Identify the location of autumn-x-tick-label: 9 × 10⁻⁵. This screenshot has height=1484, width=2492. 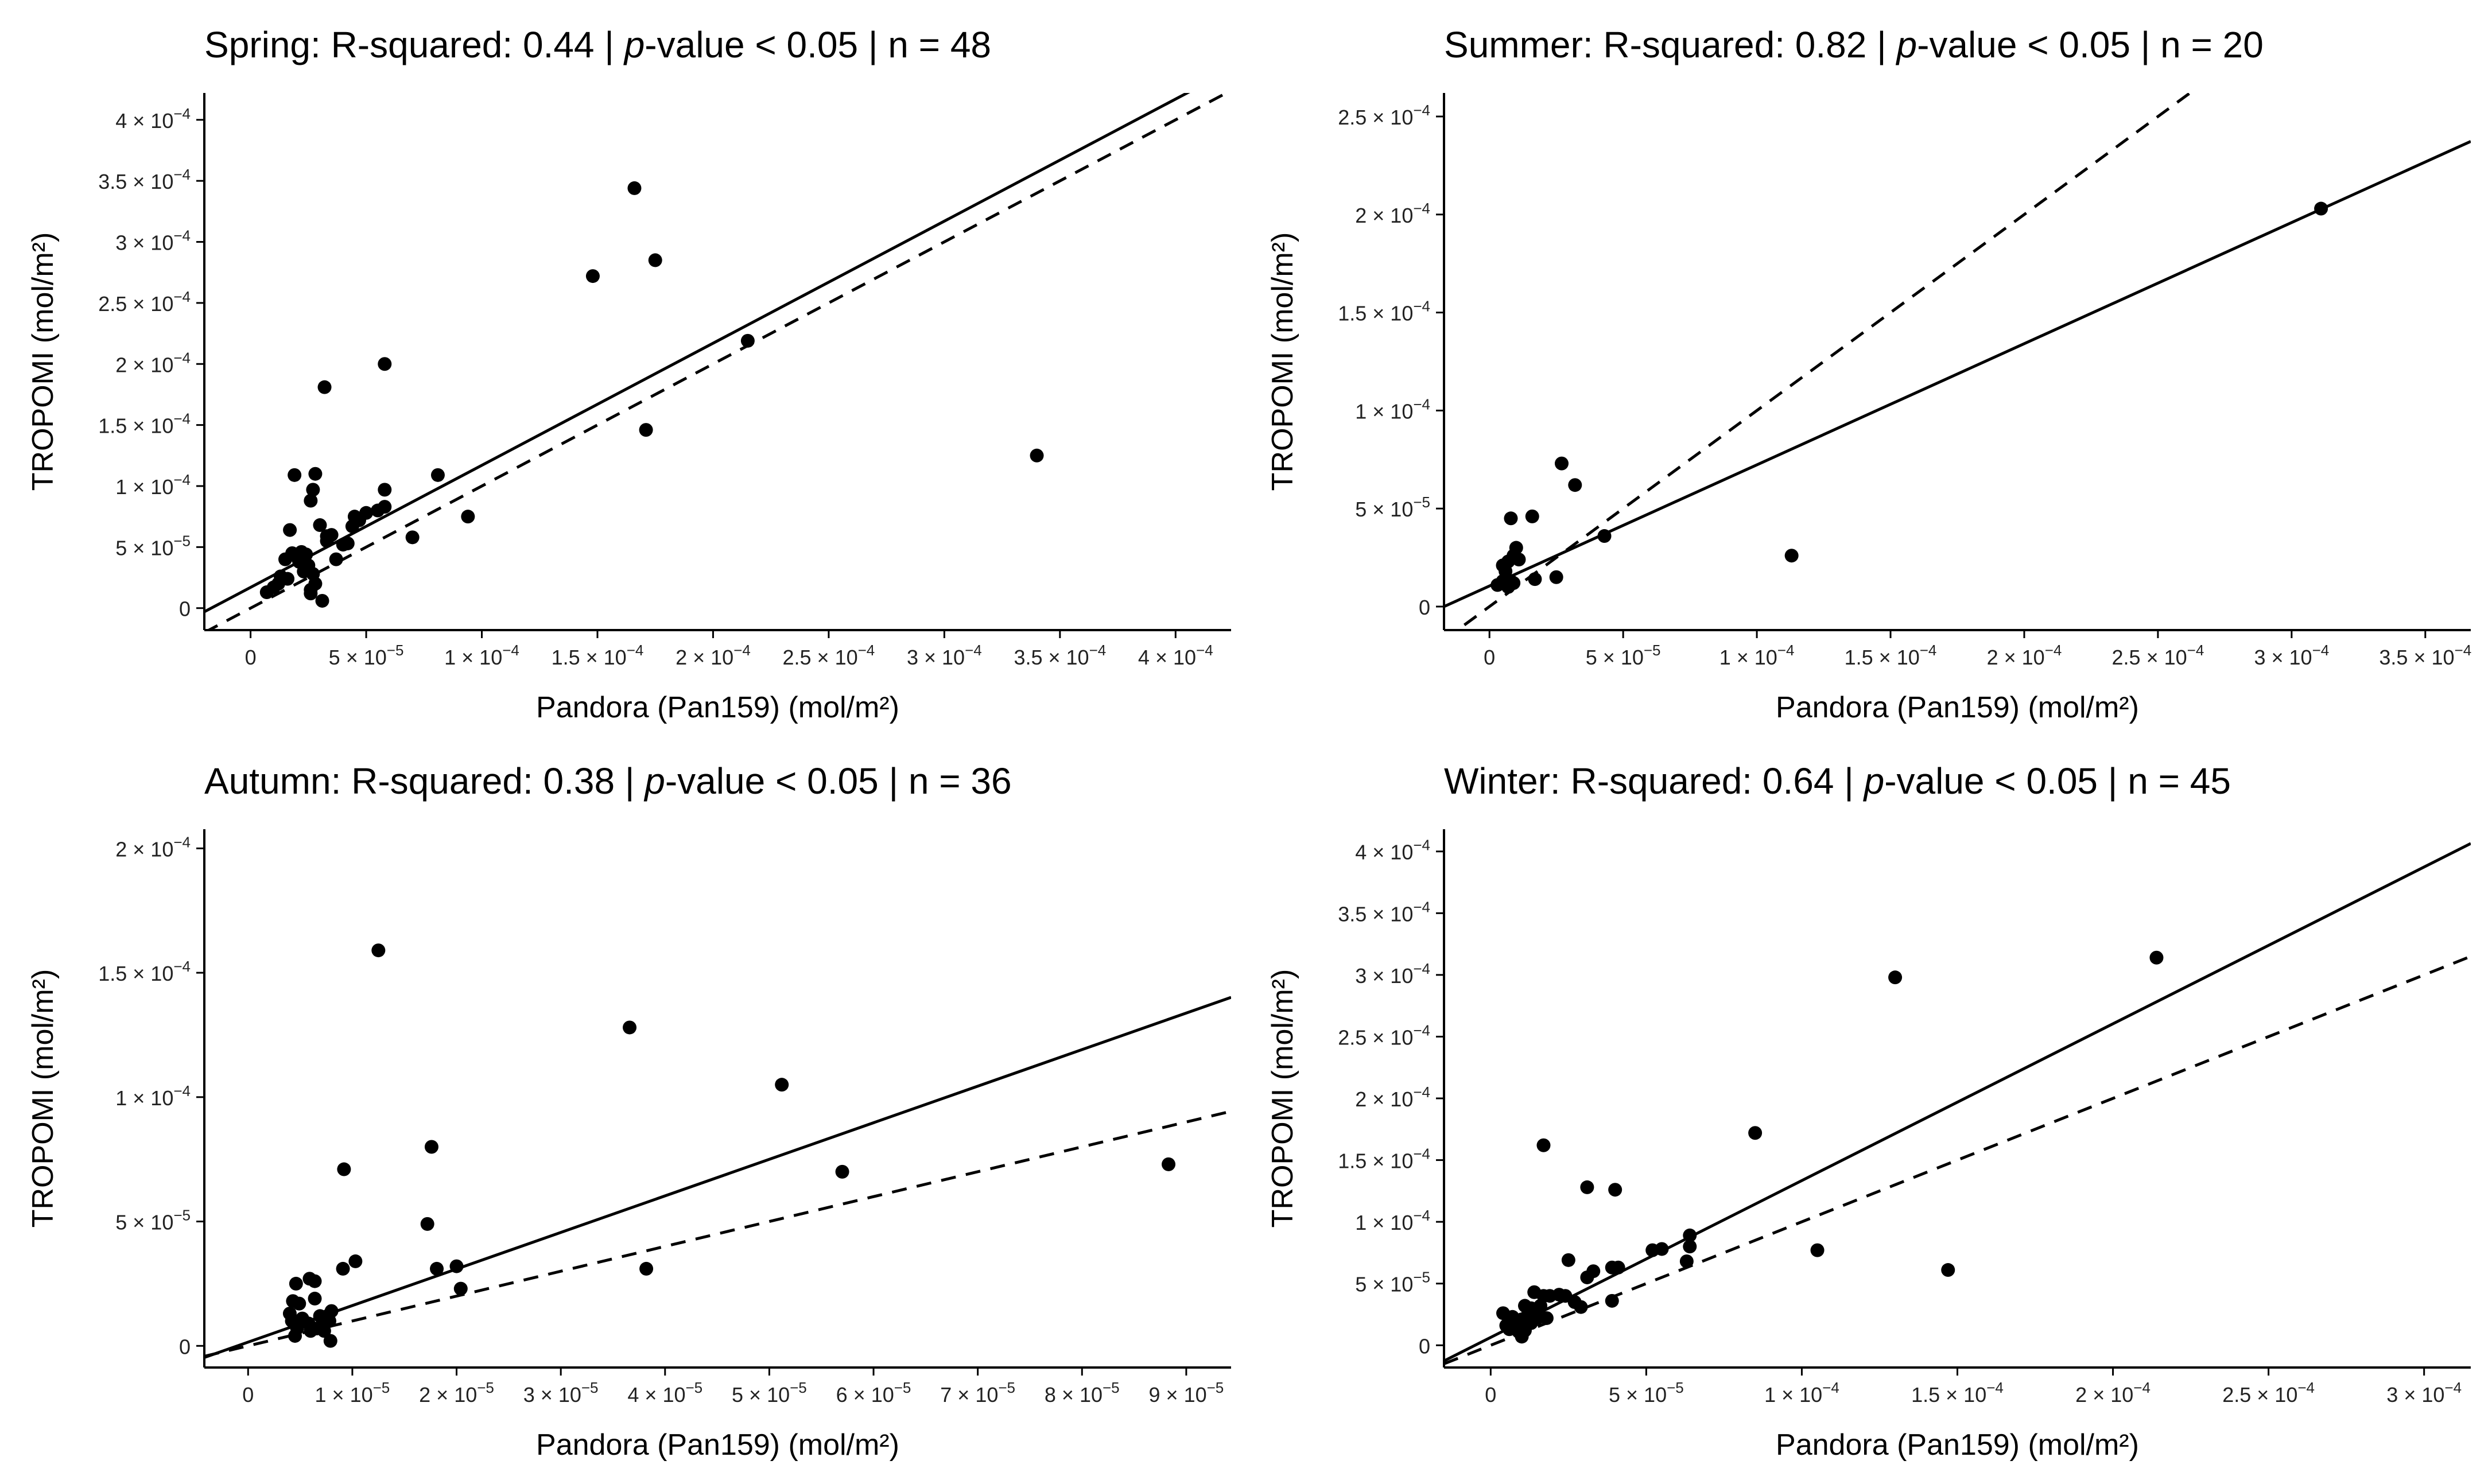
(1186, 1393).